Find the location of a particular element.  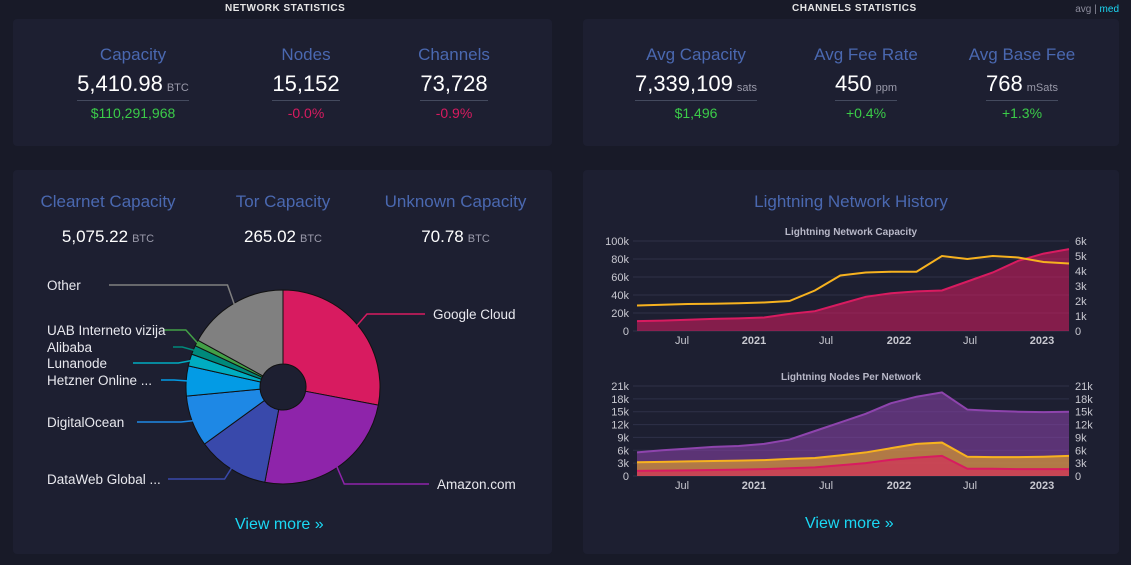

clearnet-capacity-label: Clearnet Capacity is located at coordinates (108, 201).